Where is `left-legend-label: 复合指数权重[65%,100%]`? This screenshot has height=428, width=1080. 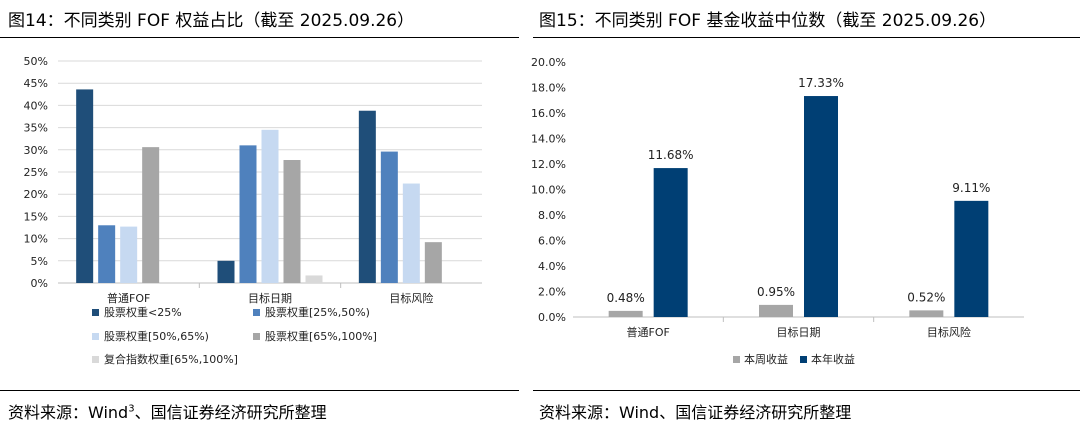
left-legend-label: 复合指数权重[65%,100%] is located at coordinates (171, 359).